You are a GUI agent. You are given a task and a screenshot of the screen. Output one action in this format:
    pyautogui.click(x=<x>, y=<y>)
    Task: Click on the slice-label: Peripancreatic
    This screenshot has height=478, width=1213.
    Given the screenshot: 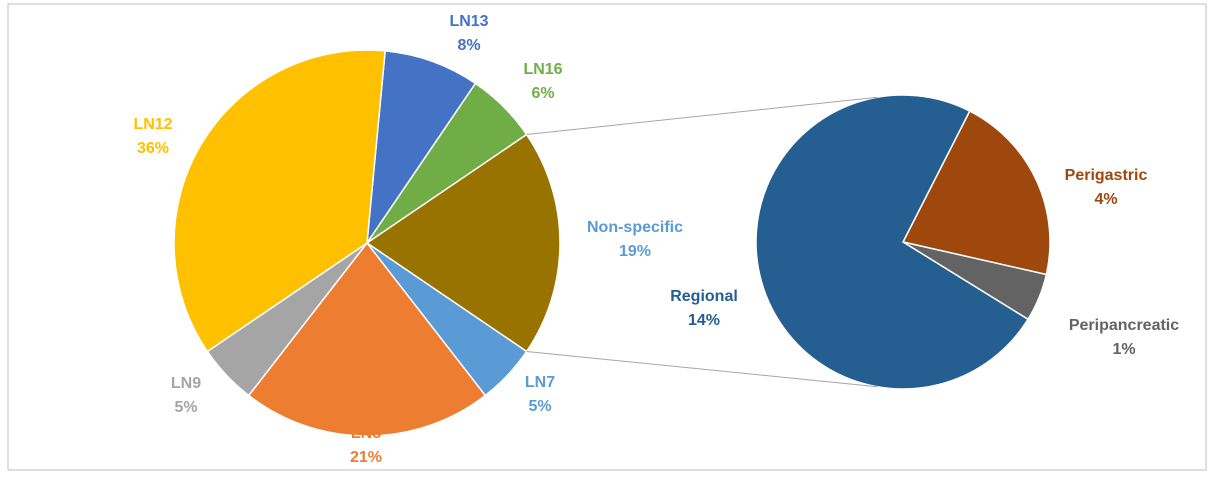 What is the action you would take?
    pyautogui.click(x=1124, y=325)
    